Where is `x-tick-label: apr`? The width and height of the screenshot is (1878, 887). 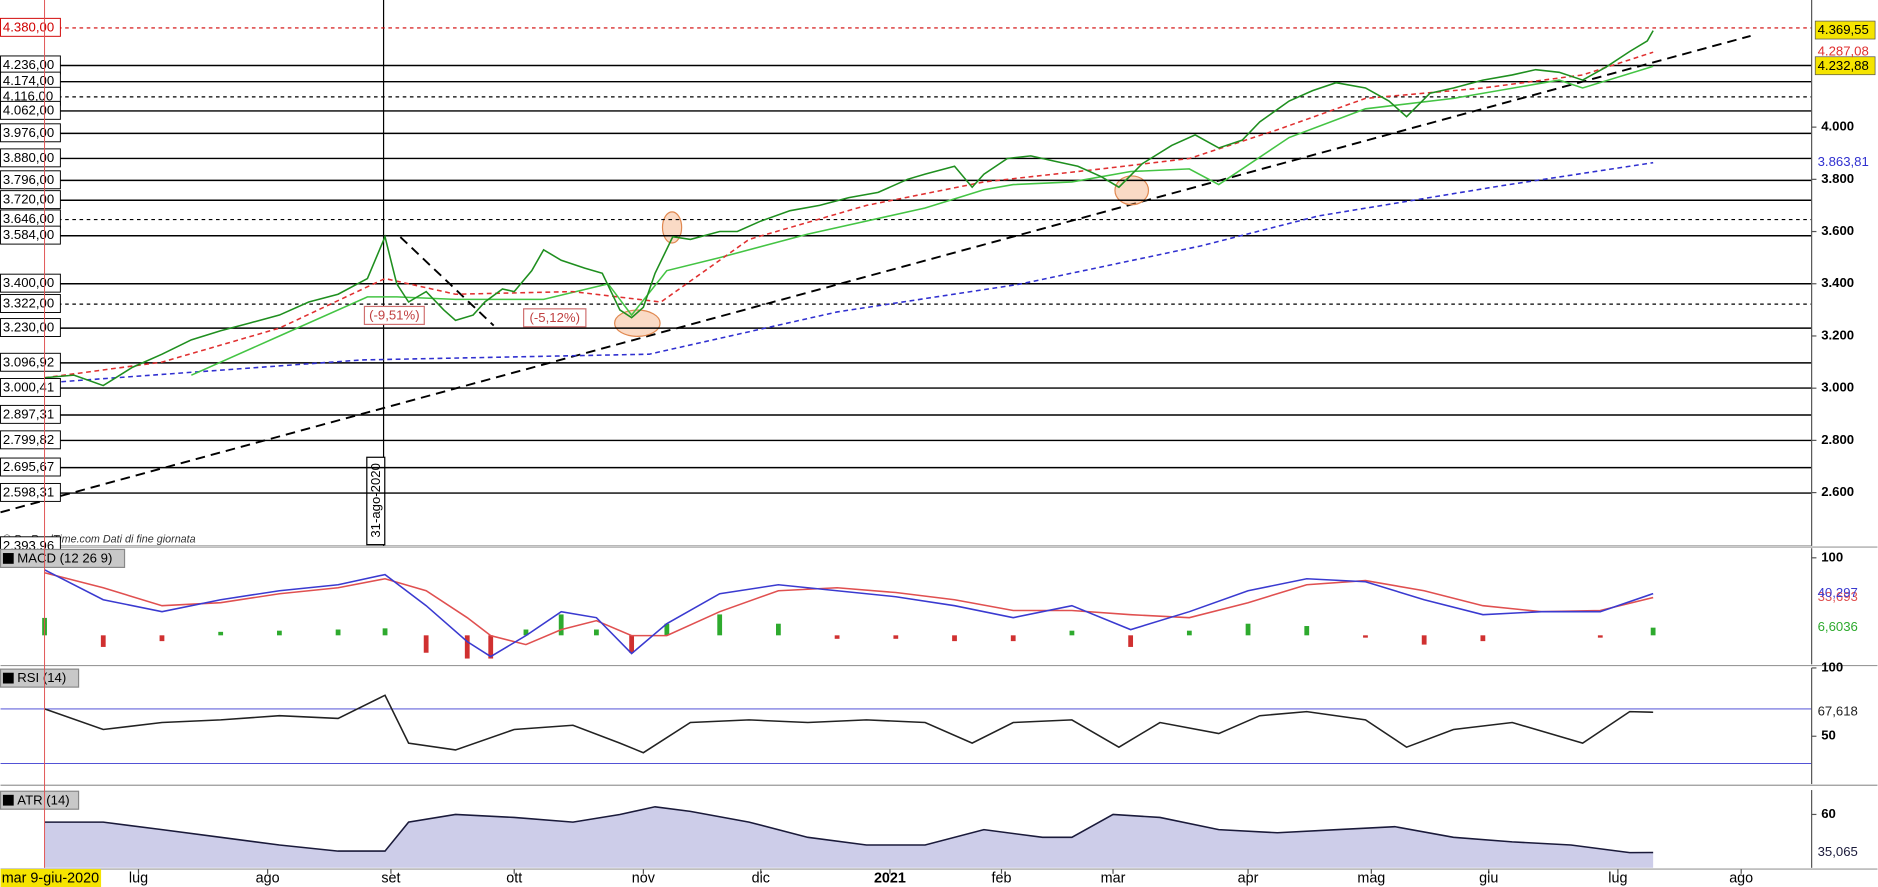 x-tick-label: apr is located at coordinates (1248, 878).